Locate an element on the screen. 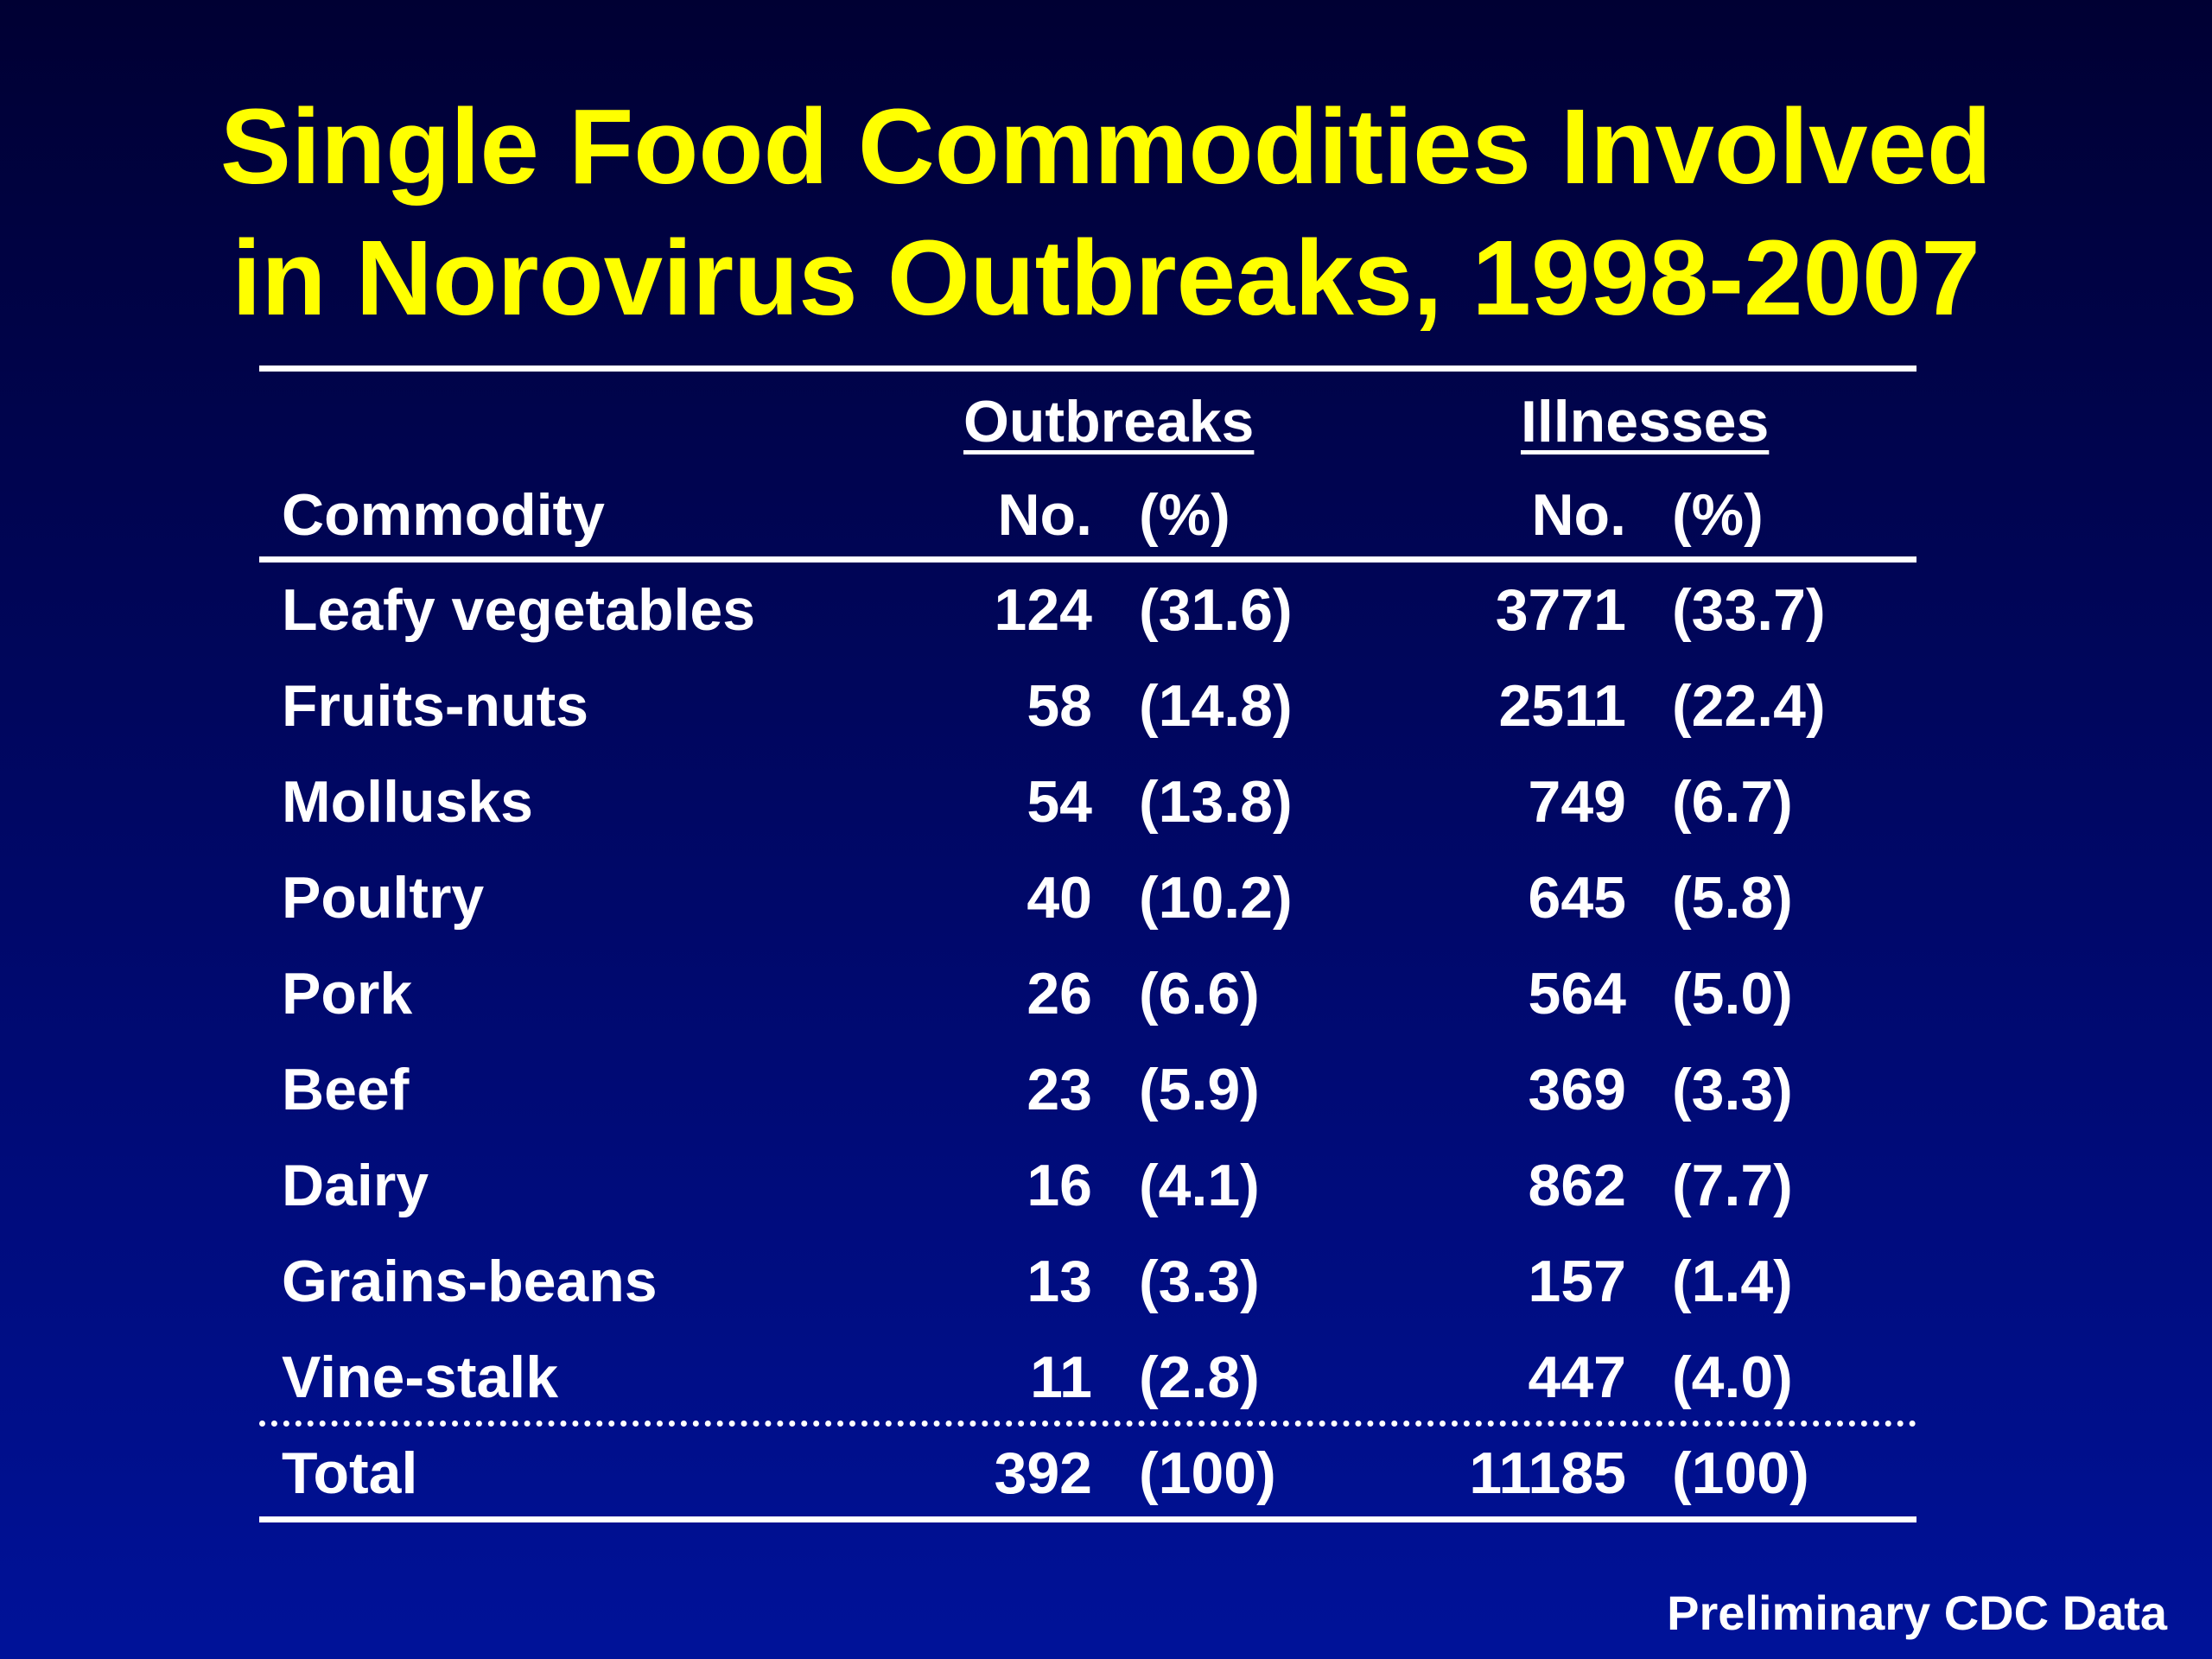  outbreaks-pct-cell: (10.2) is located at coordinates (1216, 898).